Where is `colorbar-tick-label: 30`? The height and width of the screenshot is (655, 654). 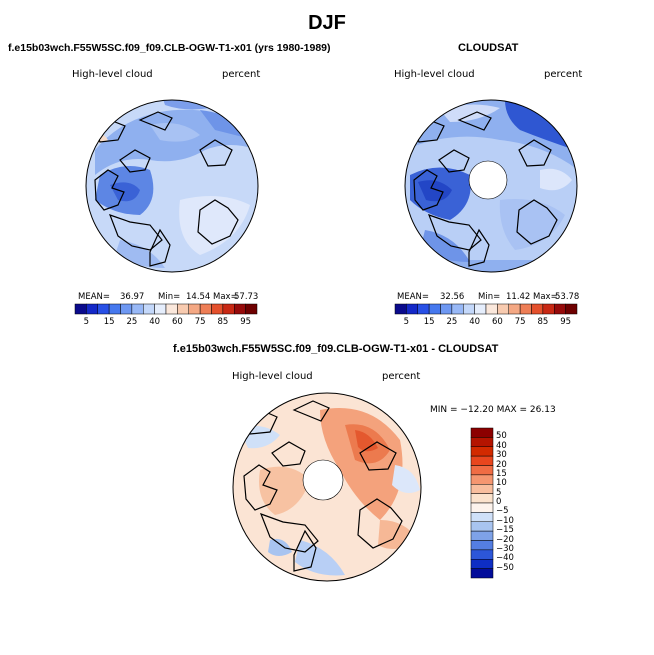
colorbar-tick-label: 30 is located at coordinates (501, 455).